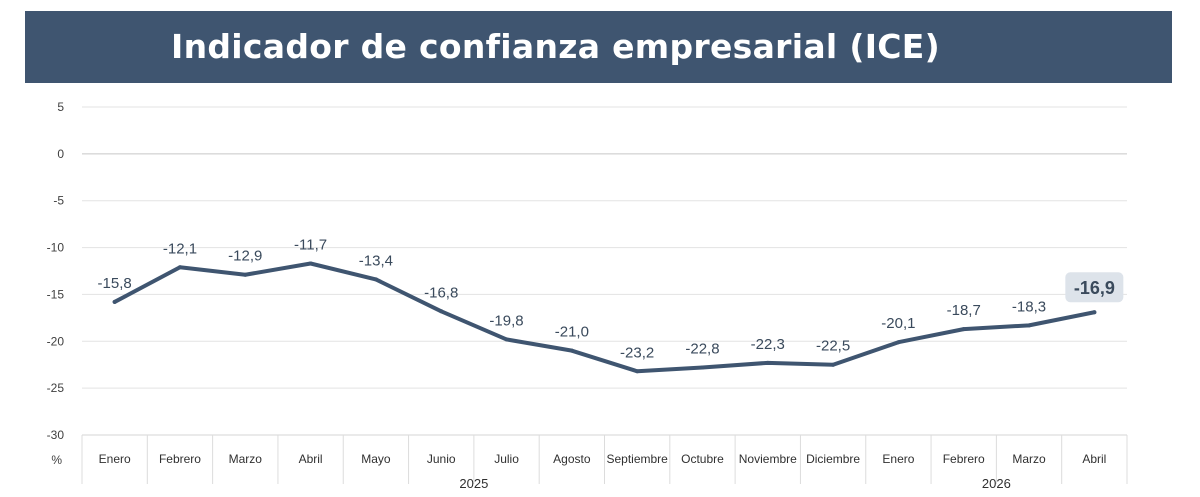  Describe the element at coordinates (572, 459) in the screenshot. I see `x-tick-label: Agosto` at that location.